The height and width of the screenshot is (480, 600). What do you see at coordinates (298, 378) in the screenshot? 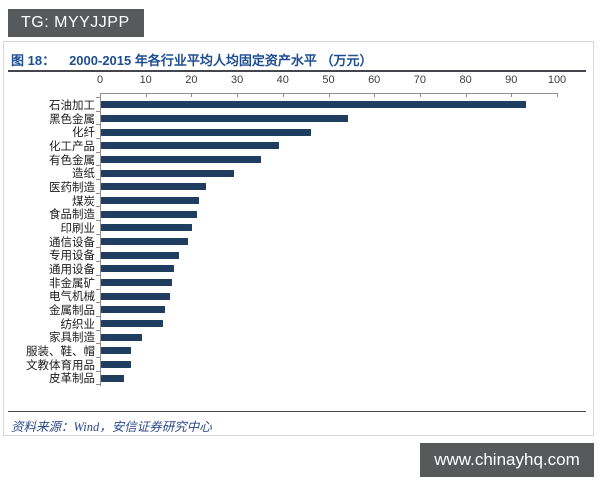
I see `bar-row: 皮革制品` at bounding box center [298, 378].